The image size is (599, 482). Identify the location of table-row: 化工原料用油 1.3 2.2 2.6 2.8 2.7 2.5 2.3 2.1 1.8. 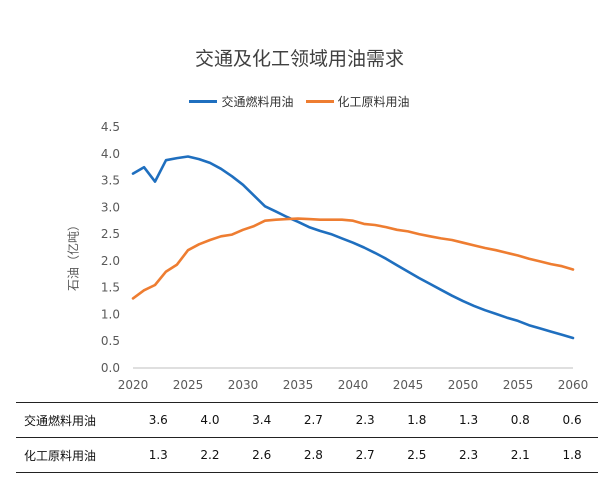
(307, 455).